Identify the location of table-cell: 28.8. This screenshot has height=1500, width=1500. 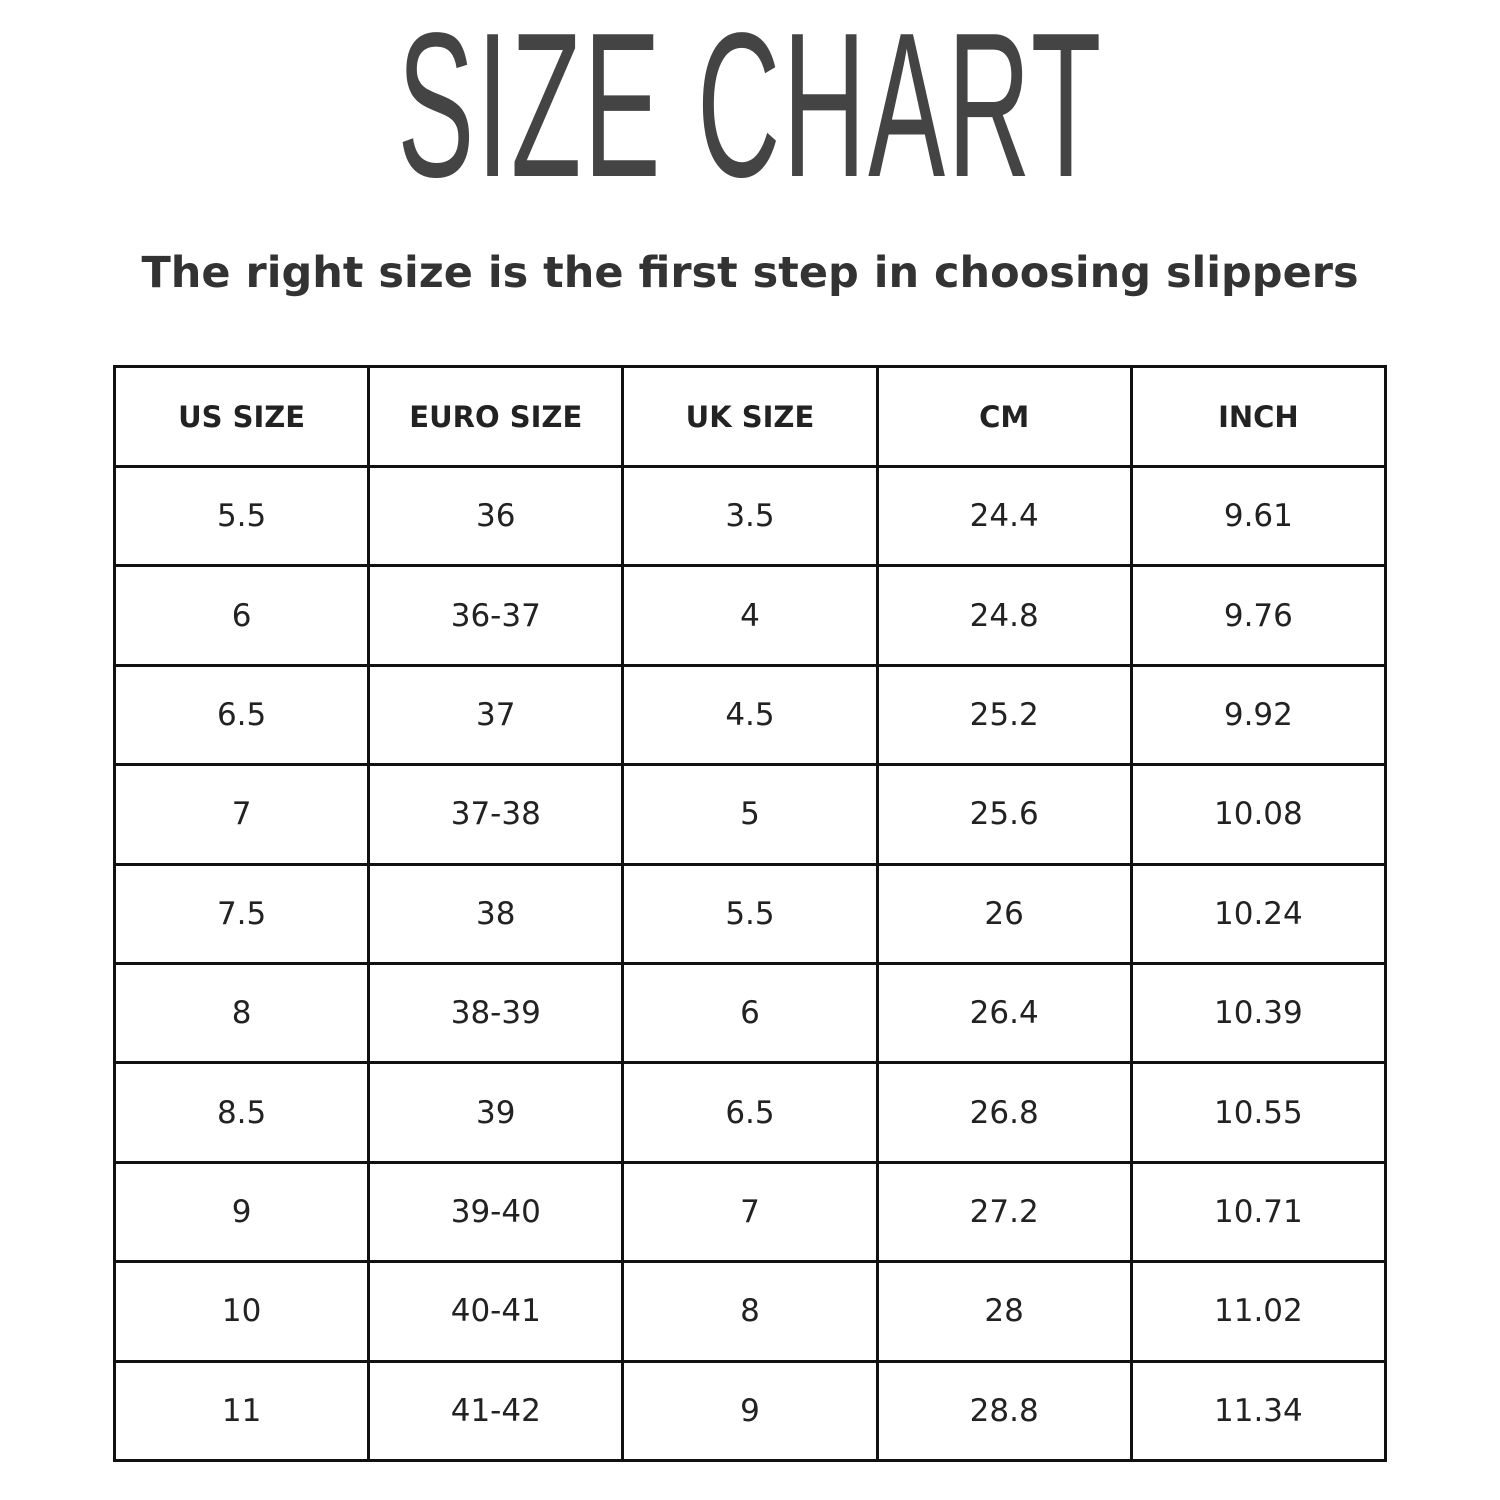
(1004, 1411).